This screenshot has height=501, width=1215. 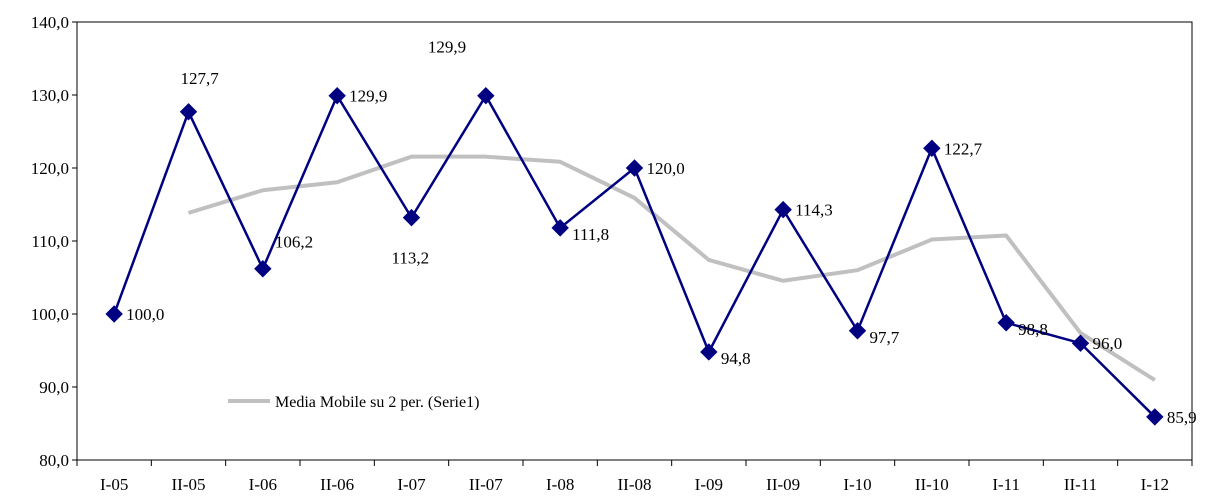 I want to click on data-label: 96,0, so click(x=1108, y=343).